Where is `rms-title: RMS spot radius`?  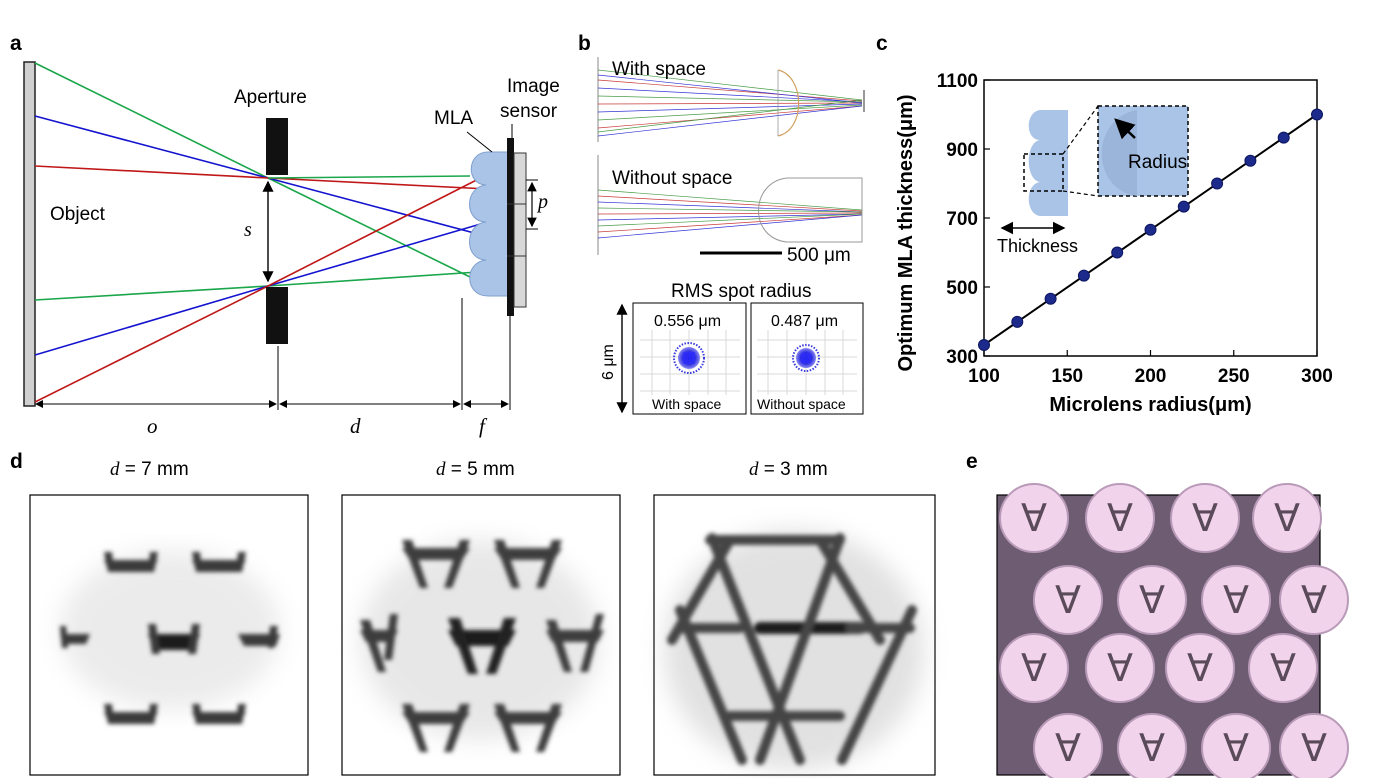 rms-title: RMS spot radius is located at coordinates (741, 291).